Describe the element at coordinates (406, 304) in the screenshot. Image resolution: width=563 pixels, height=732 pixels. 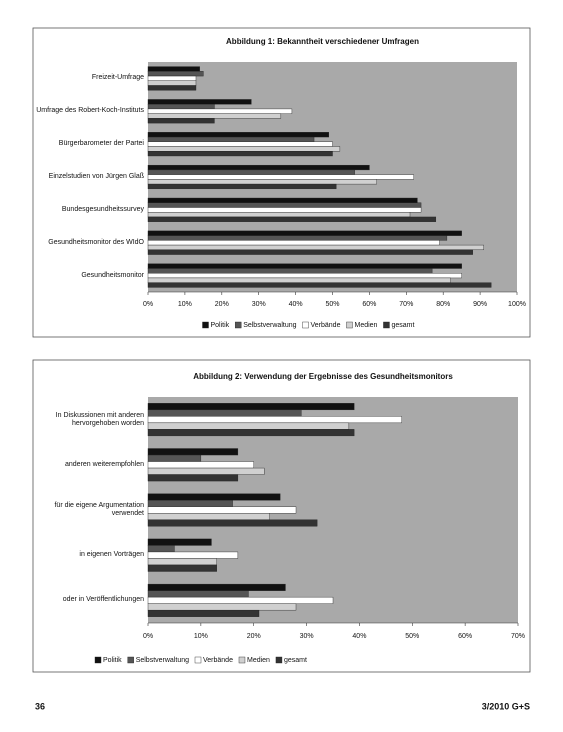
I see `x-tick-label: 70%` at that location.